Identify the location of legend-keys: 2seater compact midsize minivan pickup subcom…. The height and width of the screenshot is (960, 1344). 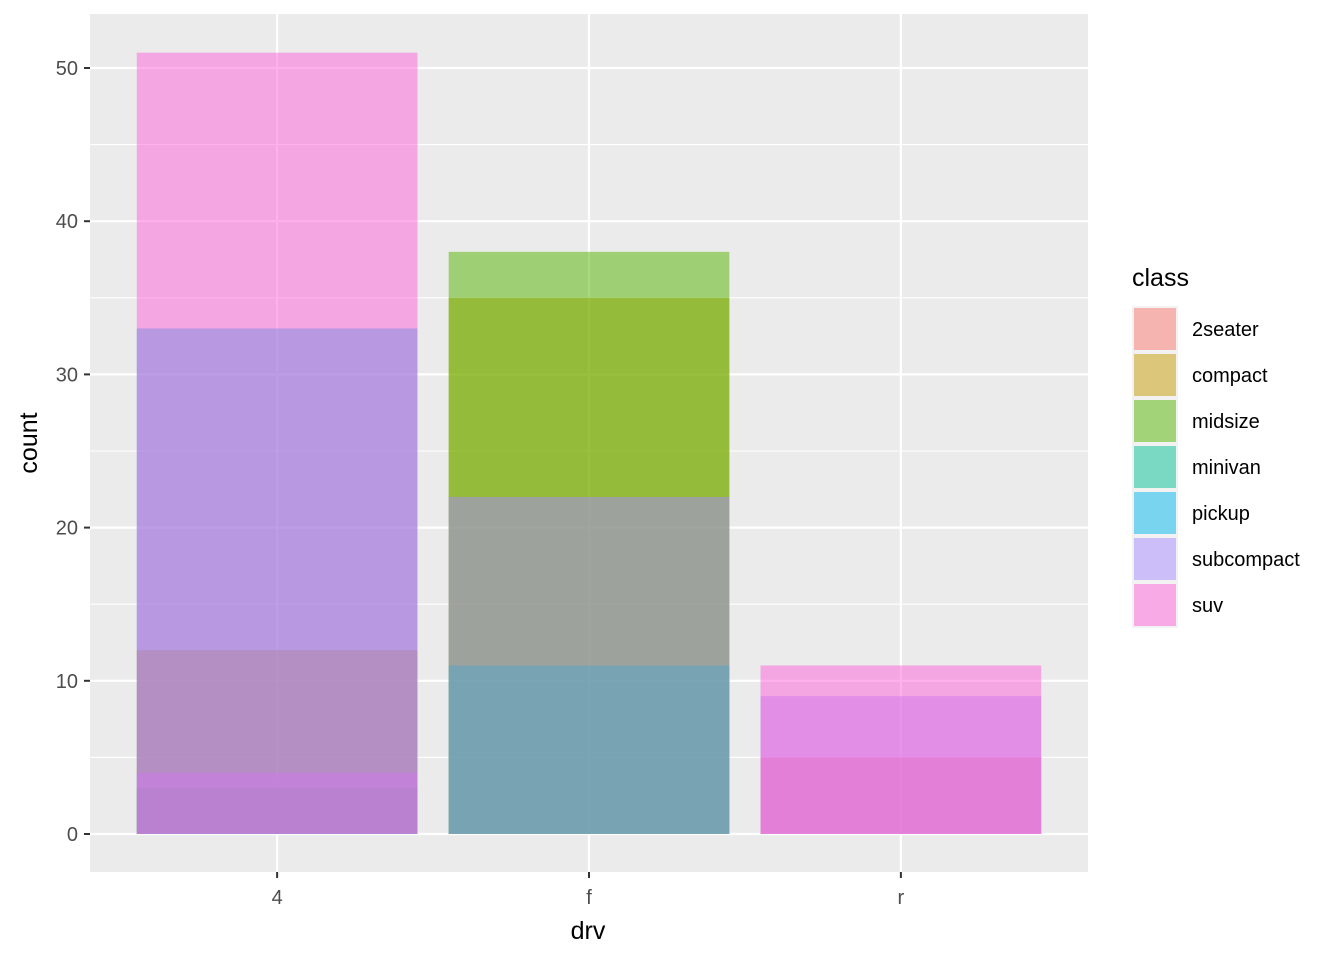
(1216, 467).